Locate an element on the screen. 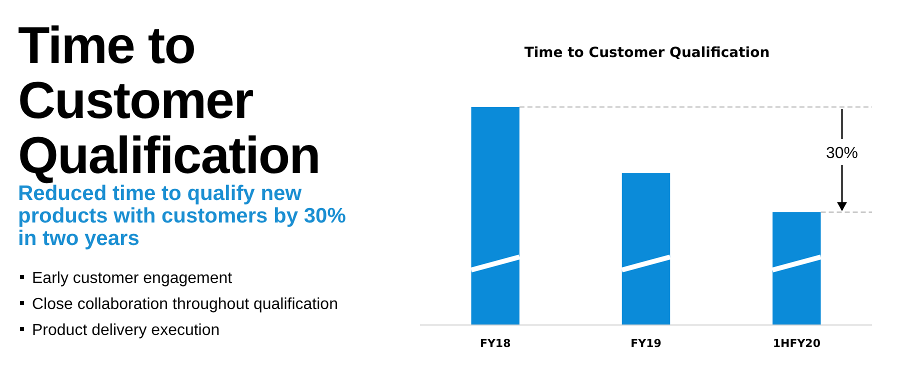  x-tick-label: FY18 is located at coordinates (495, 343).